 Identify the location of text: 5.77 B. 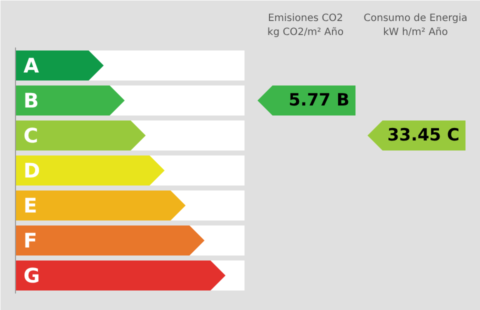
(319, 100).